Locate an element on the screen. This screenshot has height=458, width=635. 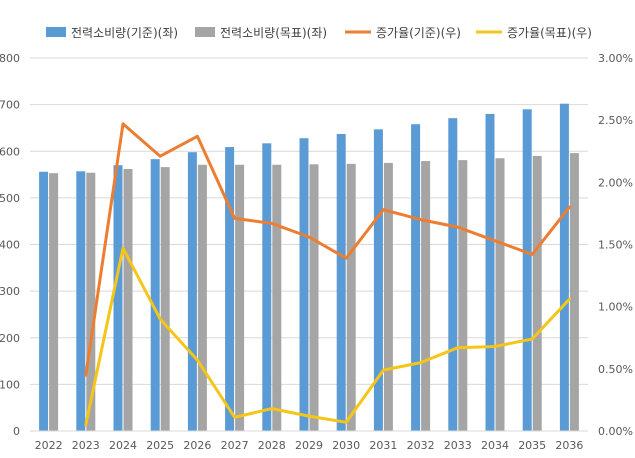
x-tick-label: 2031 is located at coordinates (383, 445).